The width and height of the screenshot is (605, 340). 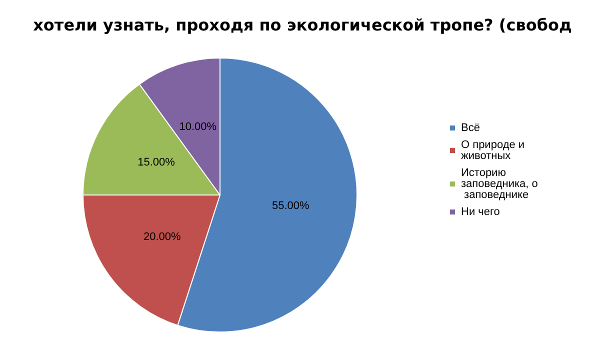 I want to click on legend-label: Ни чего, so click(x=480, y=212).